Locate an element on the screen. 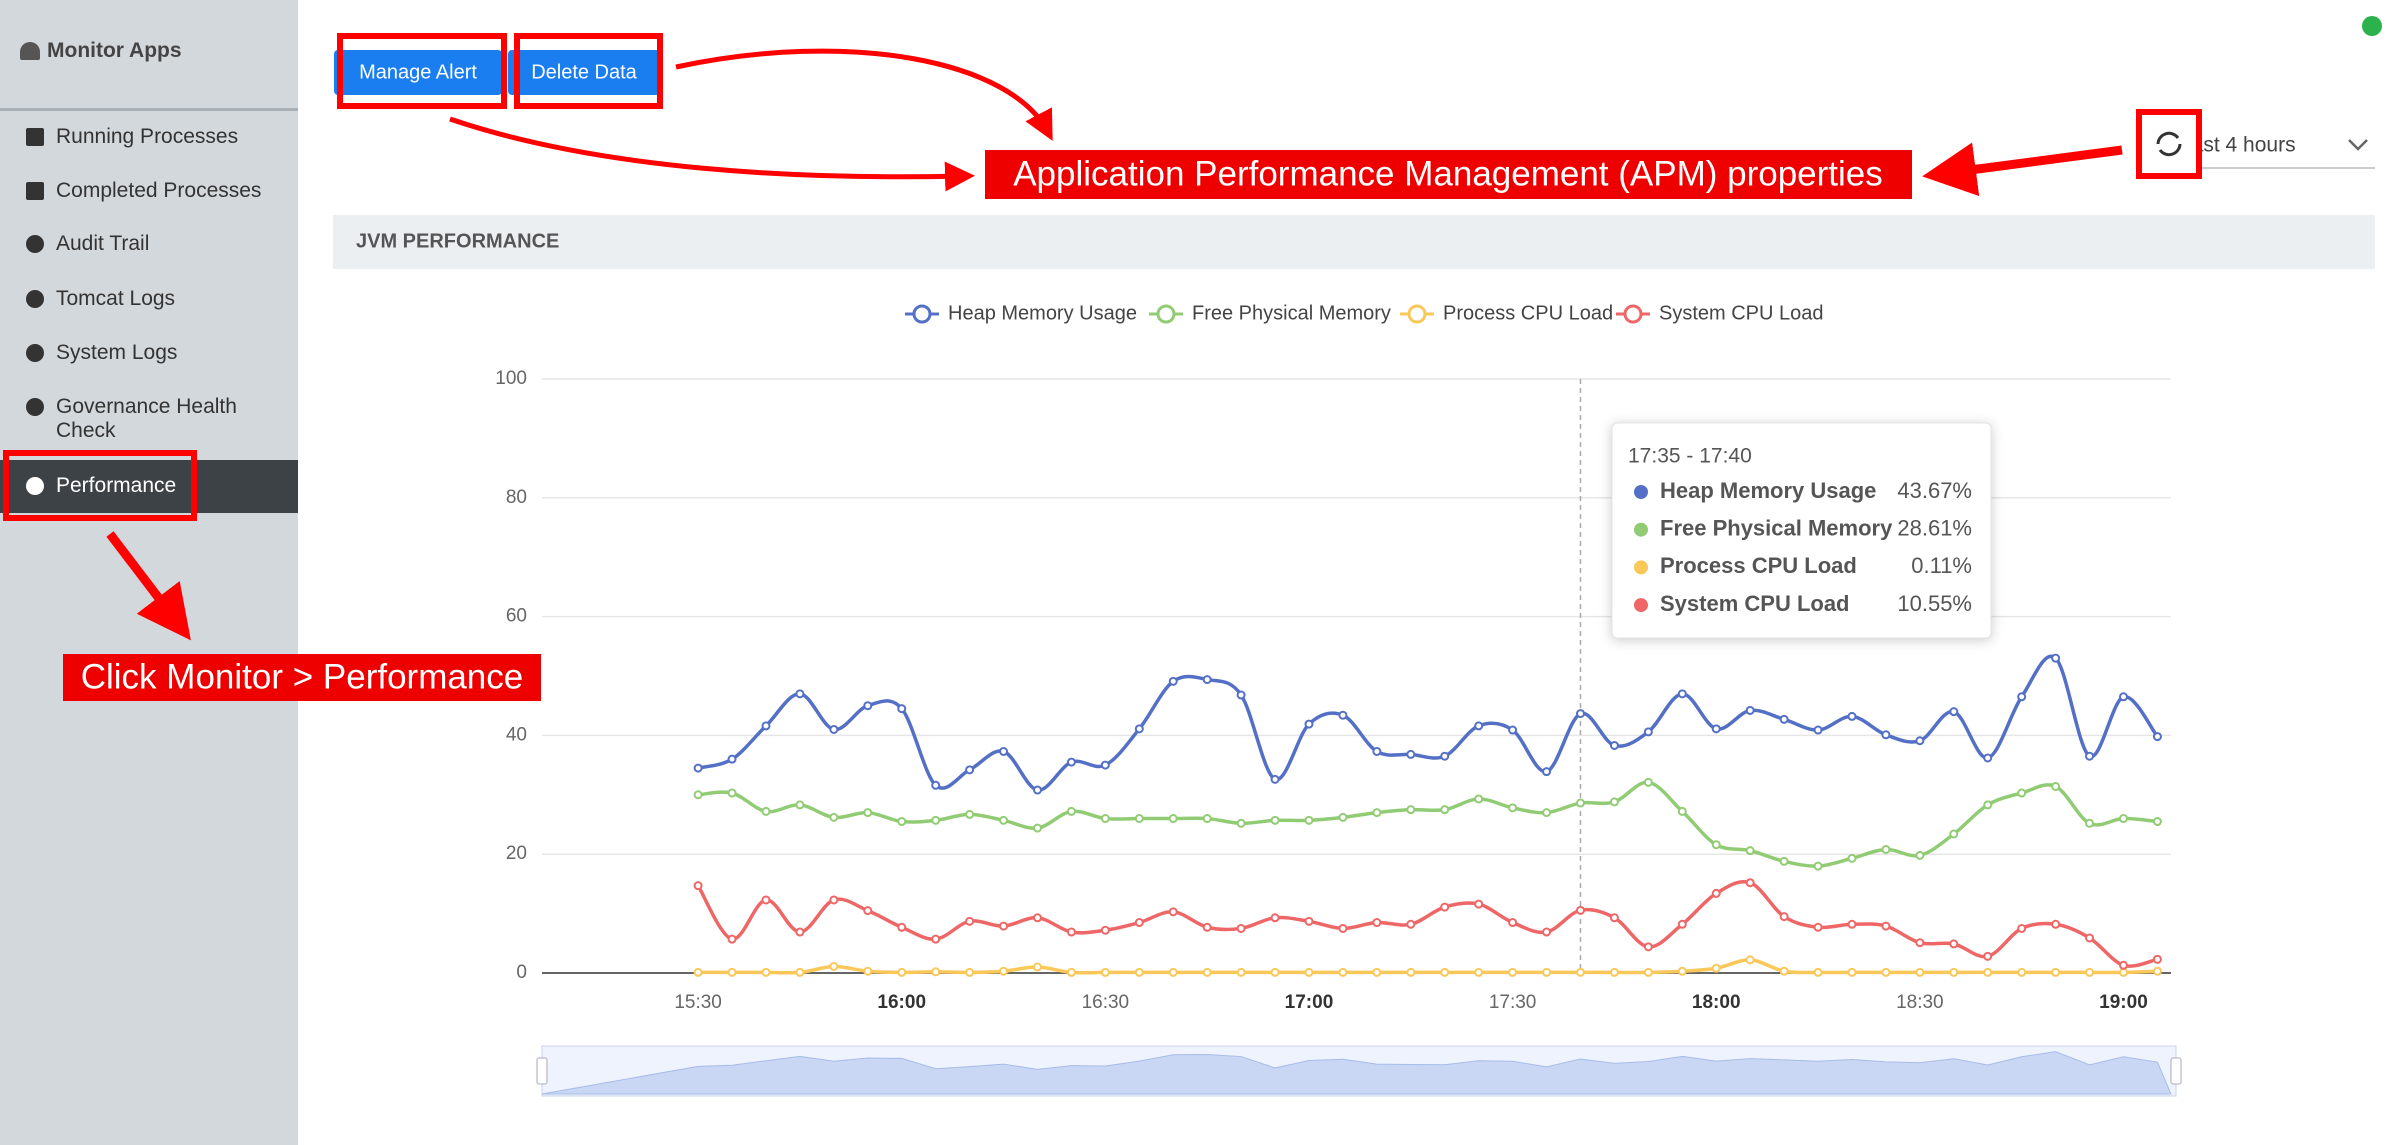 The width and height of the screenshot is (2395, 1145). refresh-icon is located at coordinates (2169, 144).